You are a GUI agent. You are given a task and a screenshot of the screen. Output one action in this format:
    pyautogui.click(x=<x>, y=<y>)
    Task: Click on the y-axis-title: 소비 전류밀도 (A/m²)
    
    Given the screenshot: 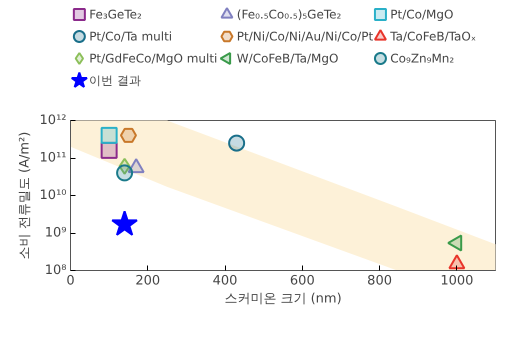 What is the action you would take?
    pyautogui.click(x=25, y=196)
    